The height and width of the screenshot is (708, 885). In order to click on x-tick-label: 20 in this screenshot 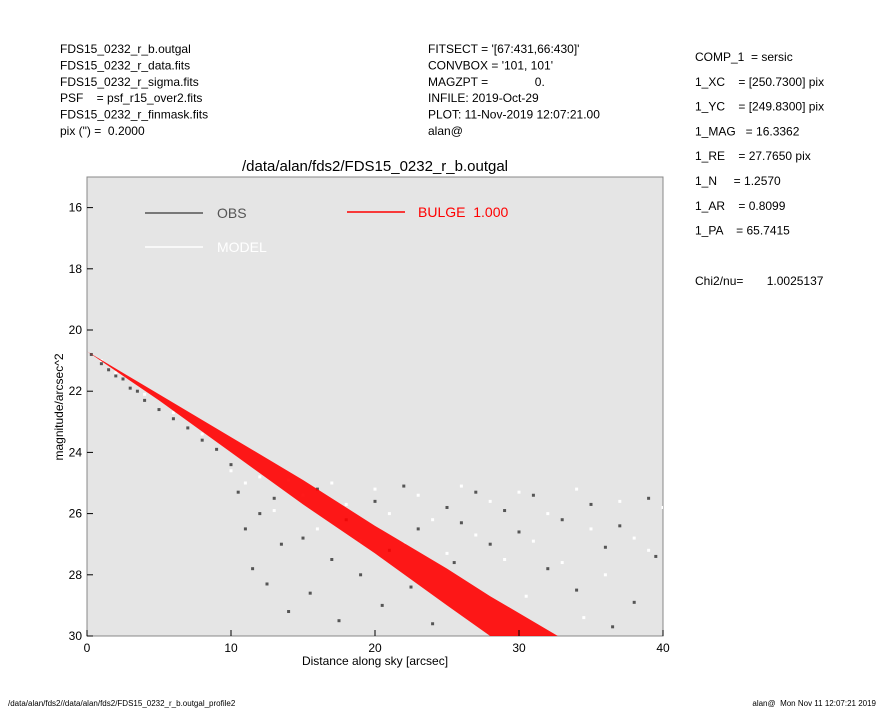, I will do `click(375, 648)`.